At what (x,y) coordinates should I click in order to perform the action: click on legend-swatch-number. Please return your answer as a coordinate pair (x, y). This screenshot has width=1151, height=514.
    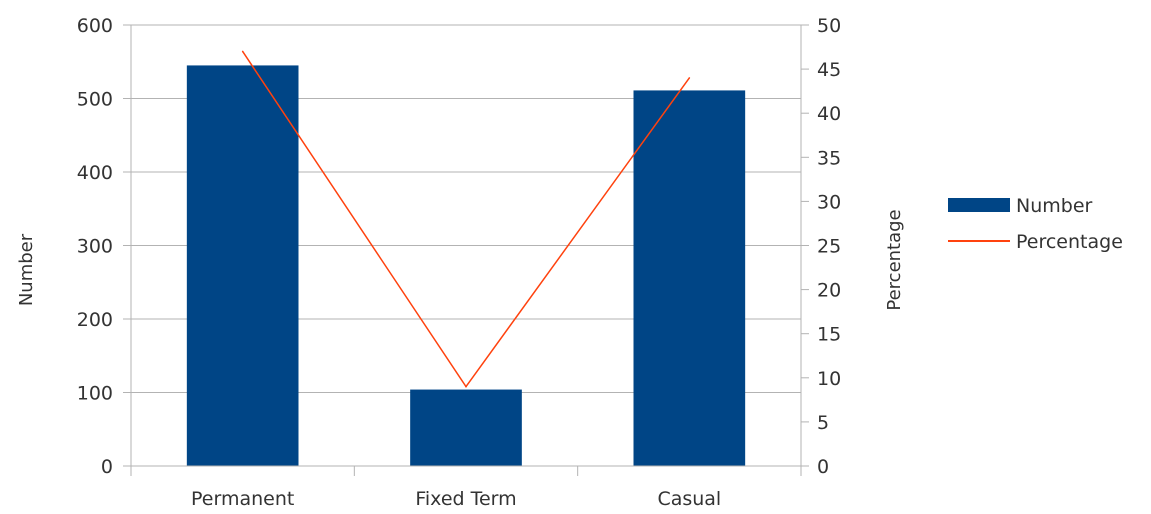
    Looking at the image, I should click on (979, 205).